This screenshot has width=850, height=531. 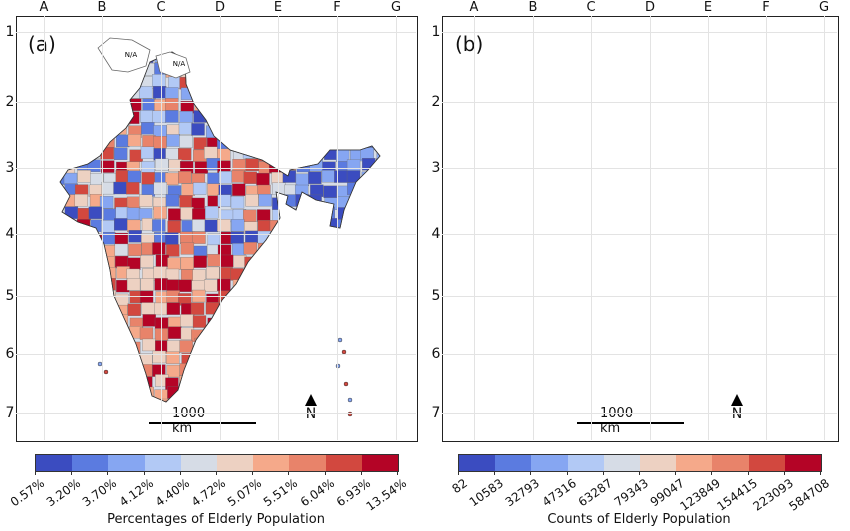 I want to click on grid-line-col-a-b, so click(x=474, y=228).